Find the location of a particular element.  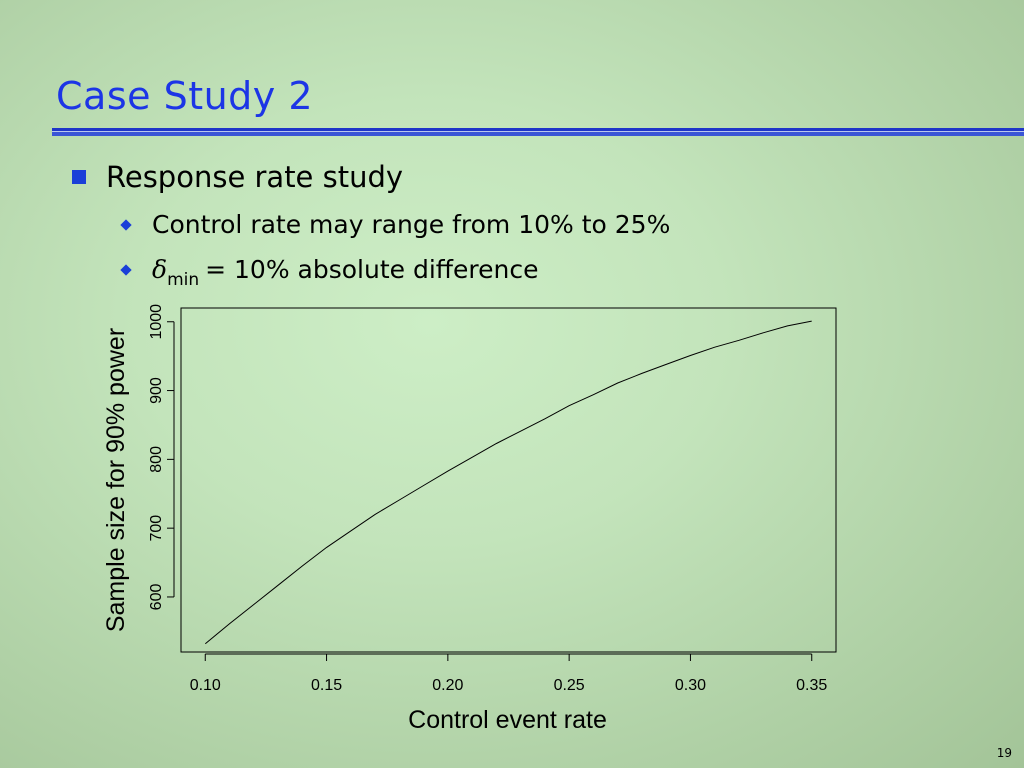

square-bullet-icon is located at coordinates (79, 177).